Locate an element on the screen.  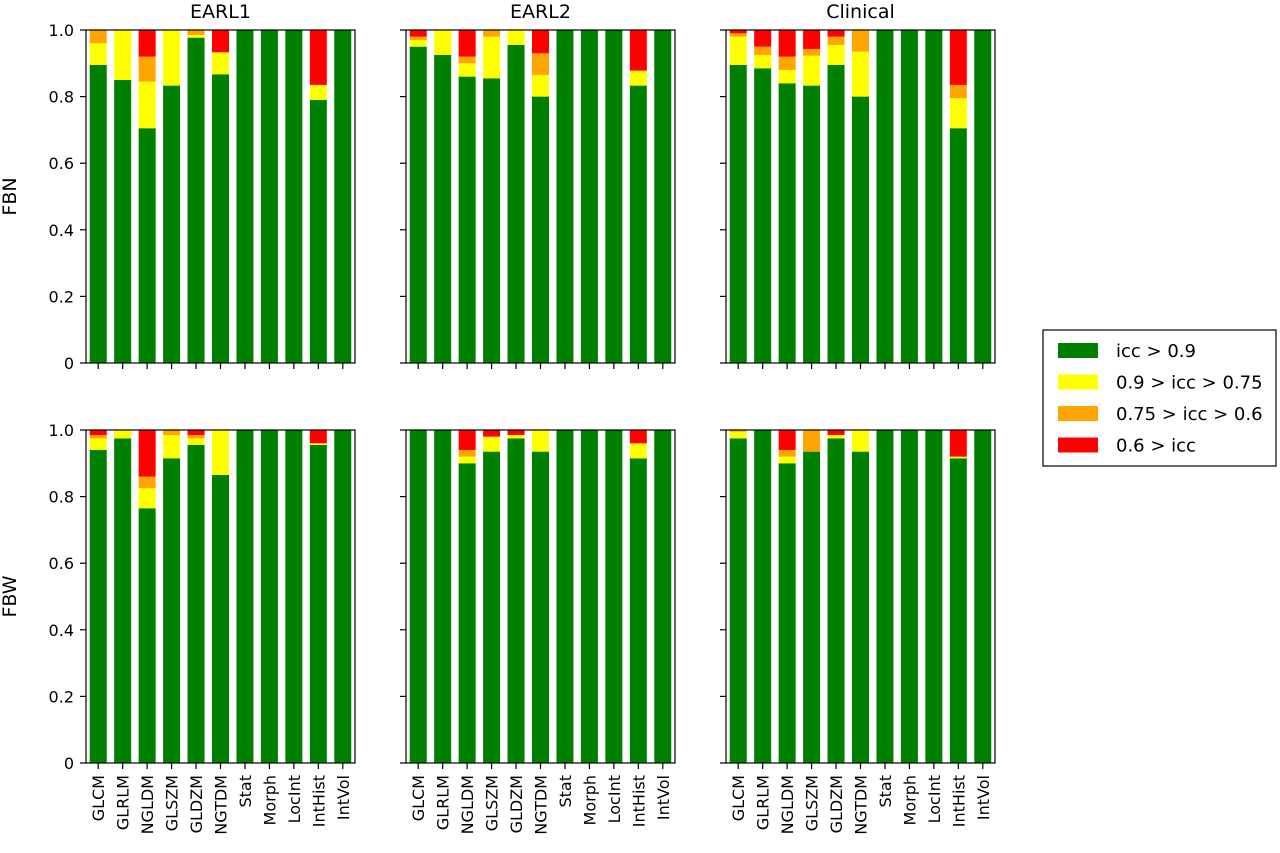
panel-fbn-earl1: 0 0.2 0.4 0.6 0.8 1.0 EARL1 FBN is located at coordinates (178, 187).